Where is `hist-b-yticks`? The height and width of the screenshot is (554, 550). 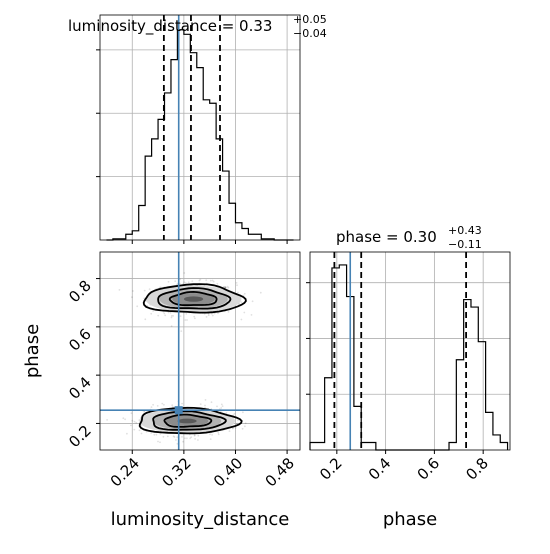
hist-b-yticks is located at coordinates (308, 338).